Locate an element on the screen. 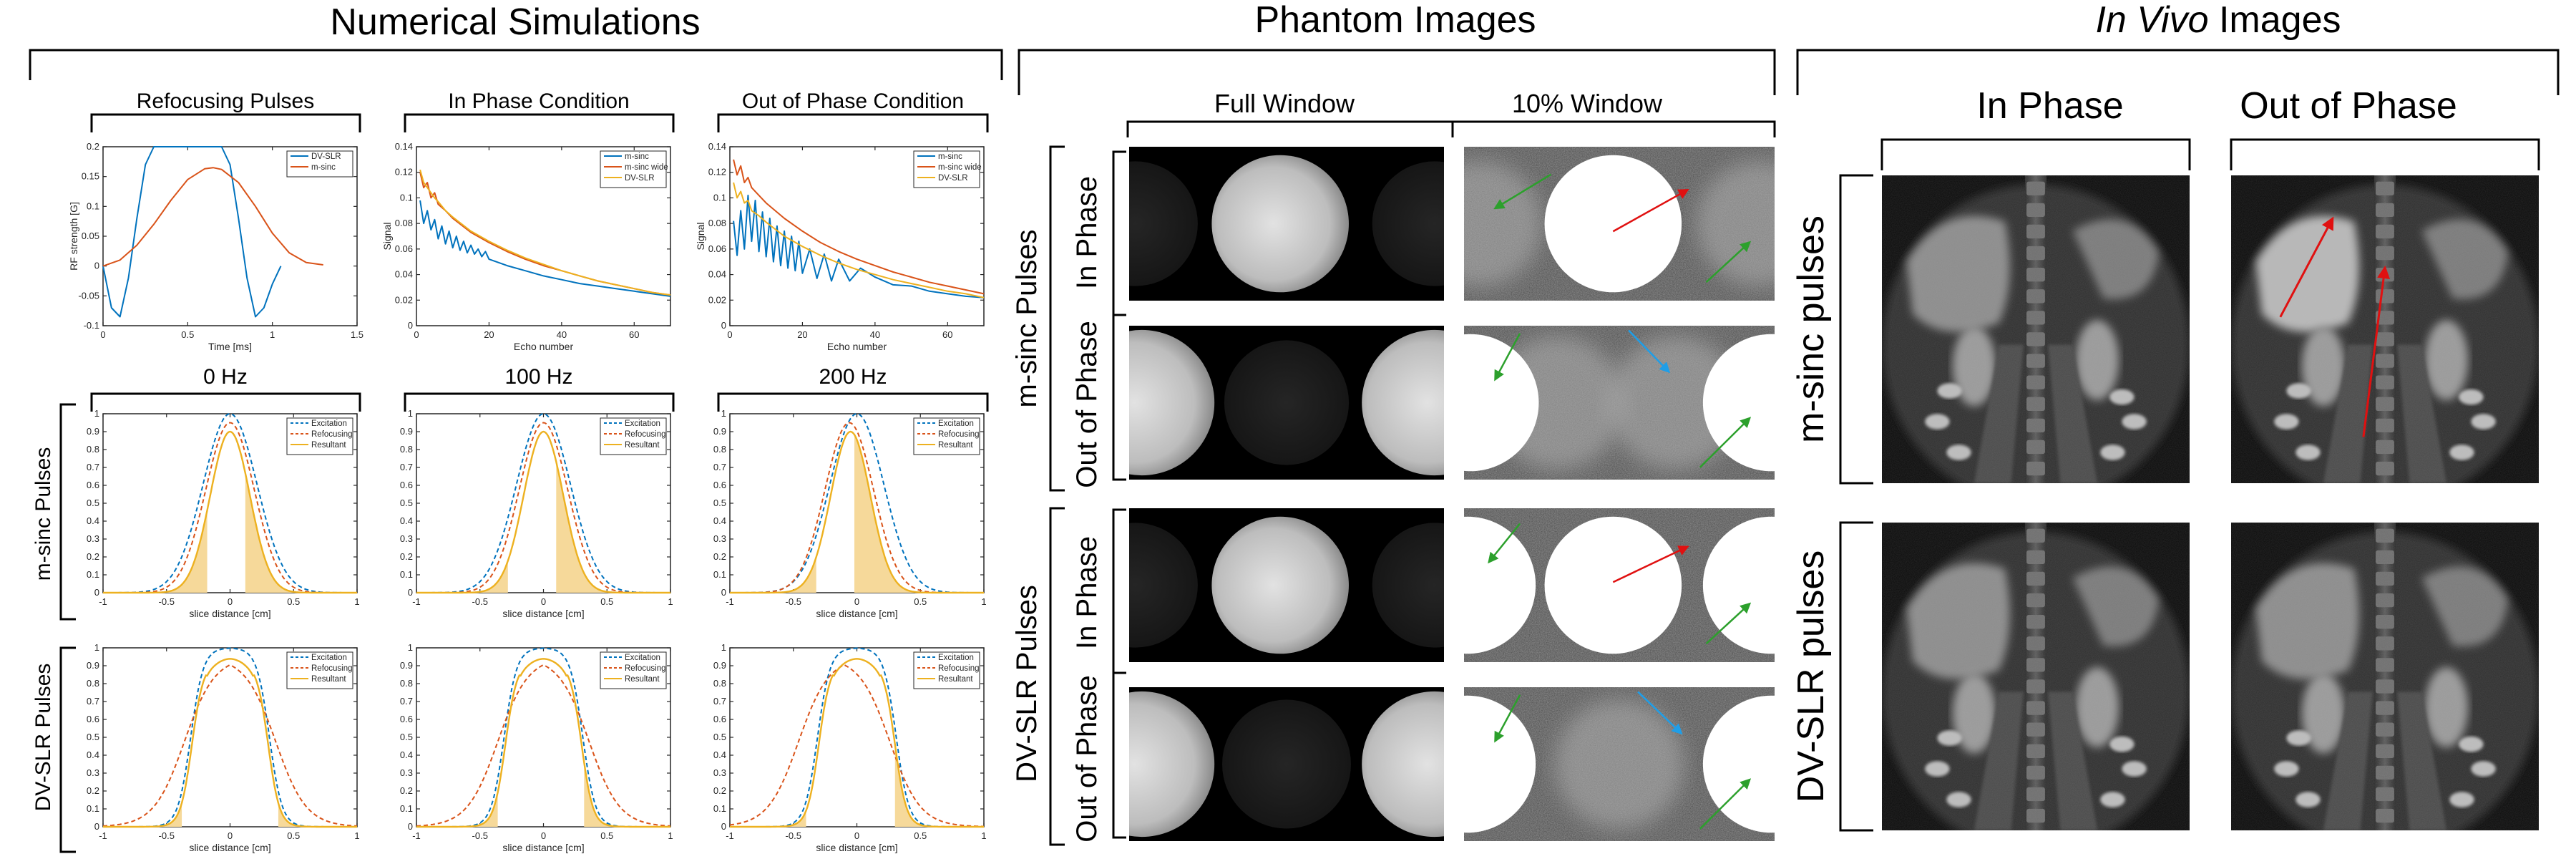  halo-tube is located at coordinates (1736, 223).